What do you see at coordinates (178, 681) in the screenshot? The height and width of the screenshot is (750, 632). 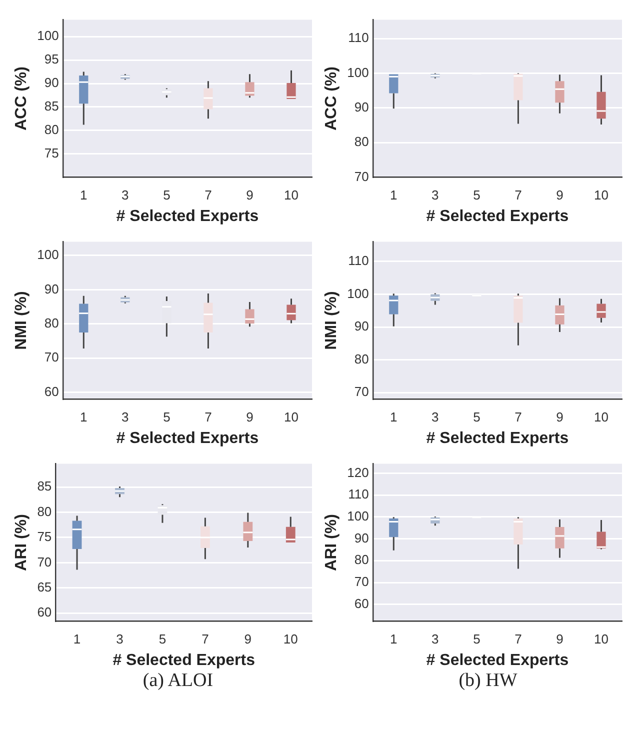 I see `text: (a) ALOI` at bounding box center [178, 681].